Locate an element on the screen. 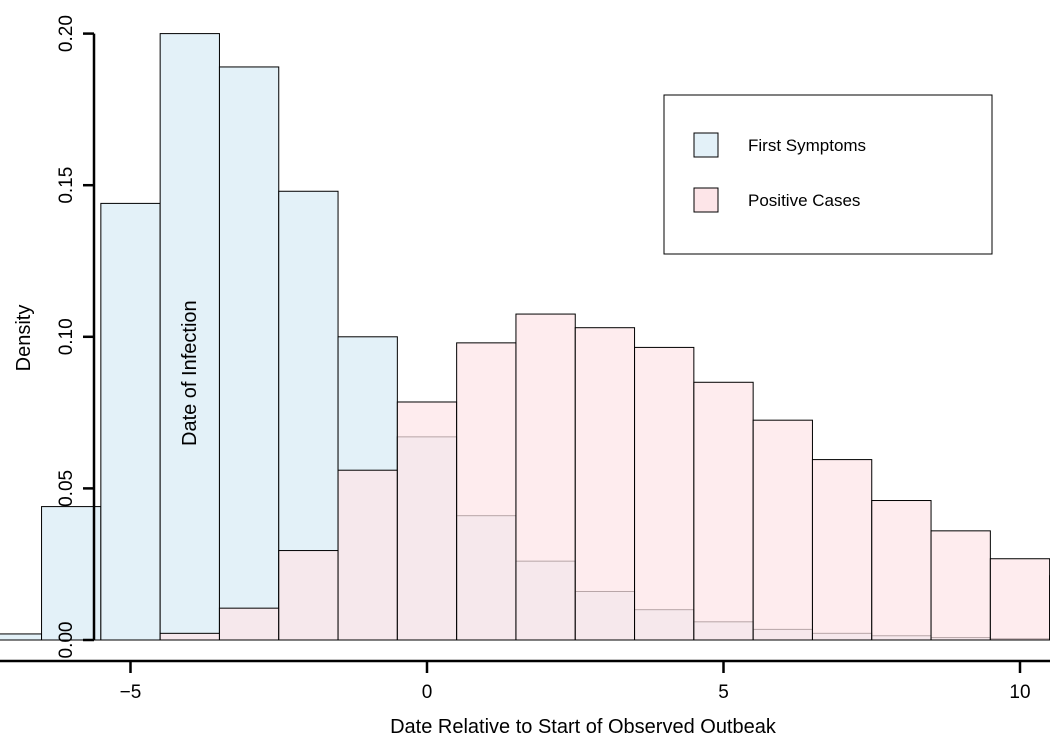 This screenshot has width=1050, height=745. x-tick-label: 5 is located at coordinates (723, 692).